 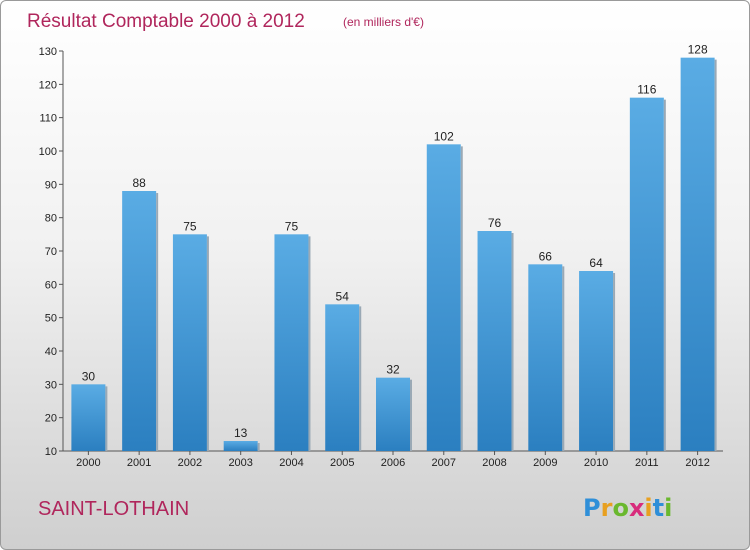 What do you see at coordinates (190, 463) in the screenshot?
I see `x-tick-label: 2002` at bounding box center [190, 463].